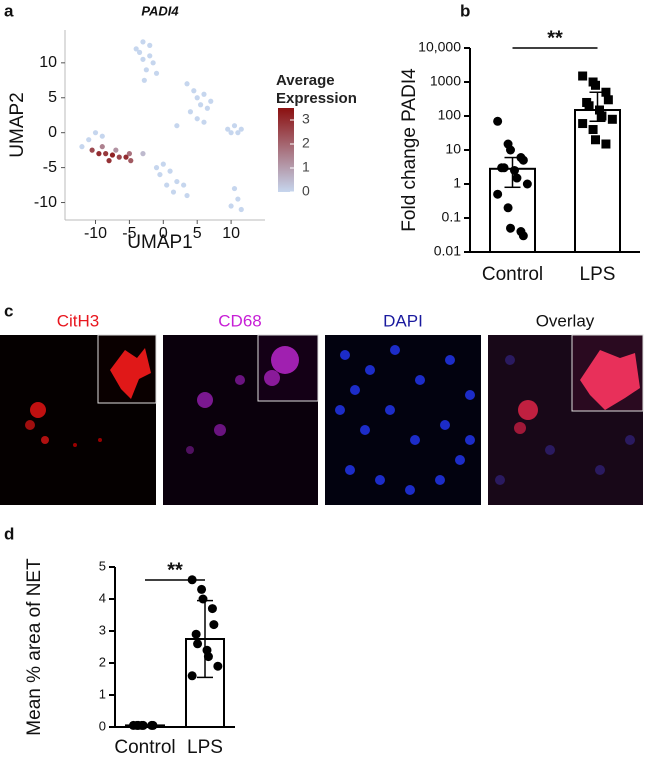 The height and width of the screenshot is (761, 652). Describe the element at coordinates (306, 119) in the screenshot. I see `colorbar-tick-label: 3` at that location.